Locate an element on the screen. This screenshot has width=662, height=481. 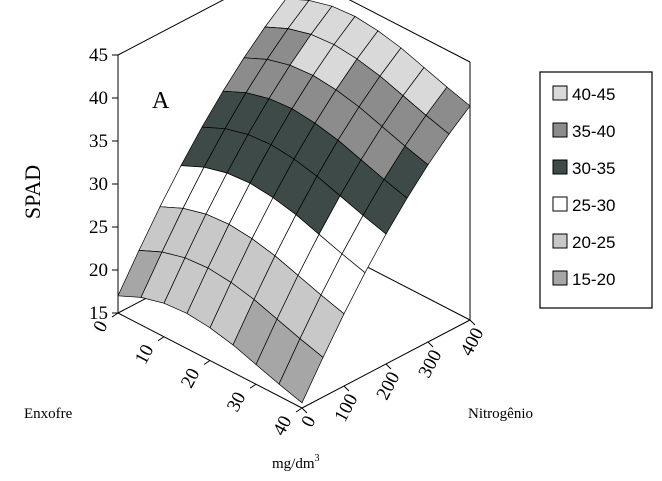
legend: 40-45 35-40 30-35 25-30 20-25 15-20 is located at coordinates (596, 190).